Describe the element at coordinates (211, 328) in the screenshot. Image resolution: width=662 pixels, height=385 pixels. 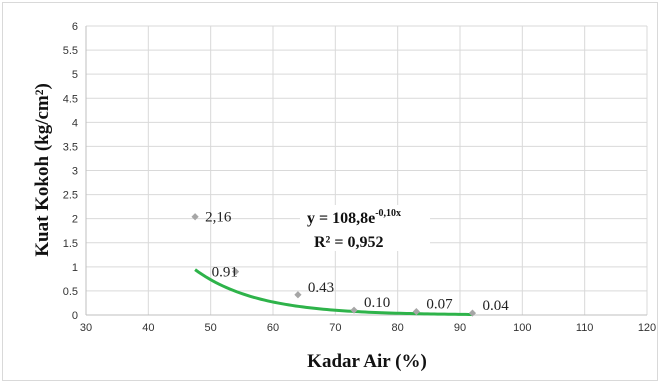
I see `x-tick-label: 50` at that location.